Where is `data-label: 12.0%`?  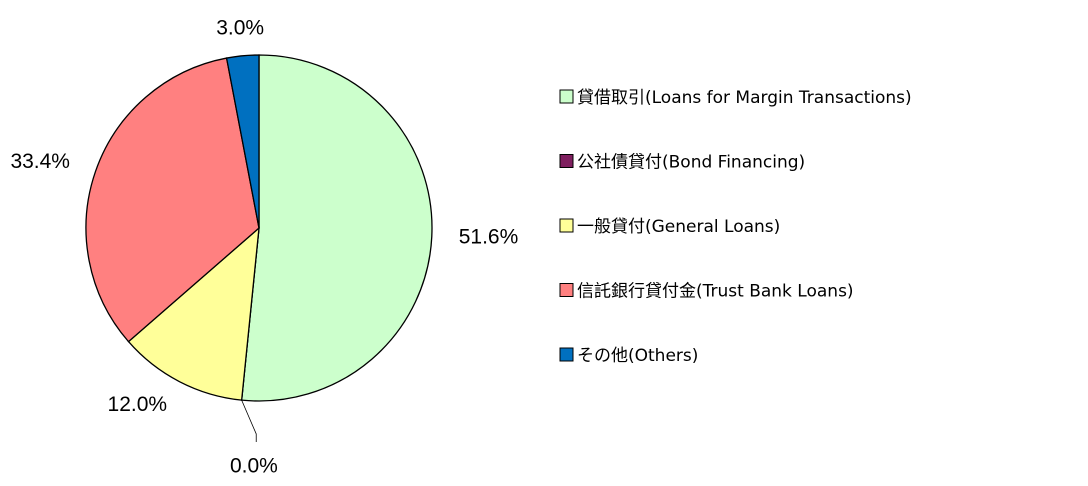 data-label: 12.0% is located at coordinates (138, 404).